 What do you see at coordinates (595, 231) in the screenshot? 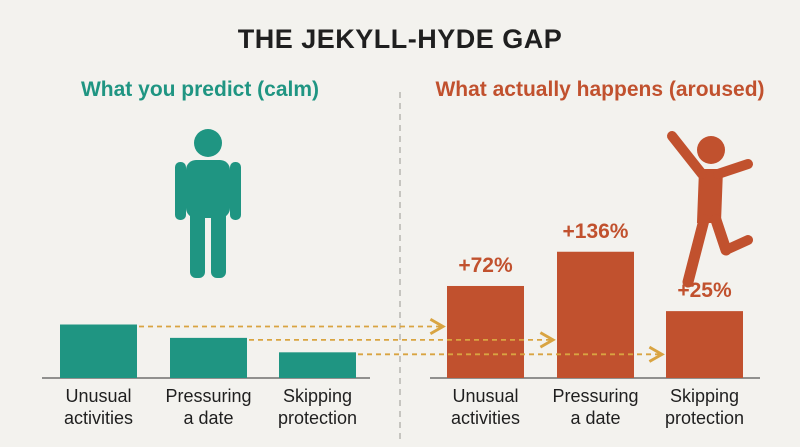
I see `aroused-data-label-2: +136%` at bounding box center [595, 231].